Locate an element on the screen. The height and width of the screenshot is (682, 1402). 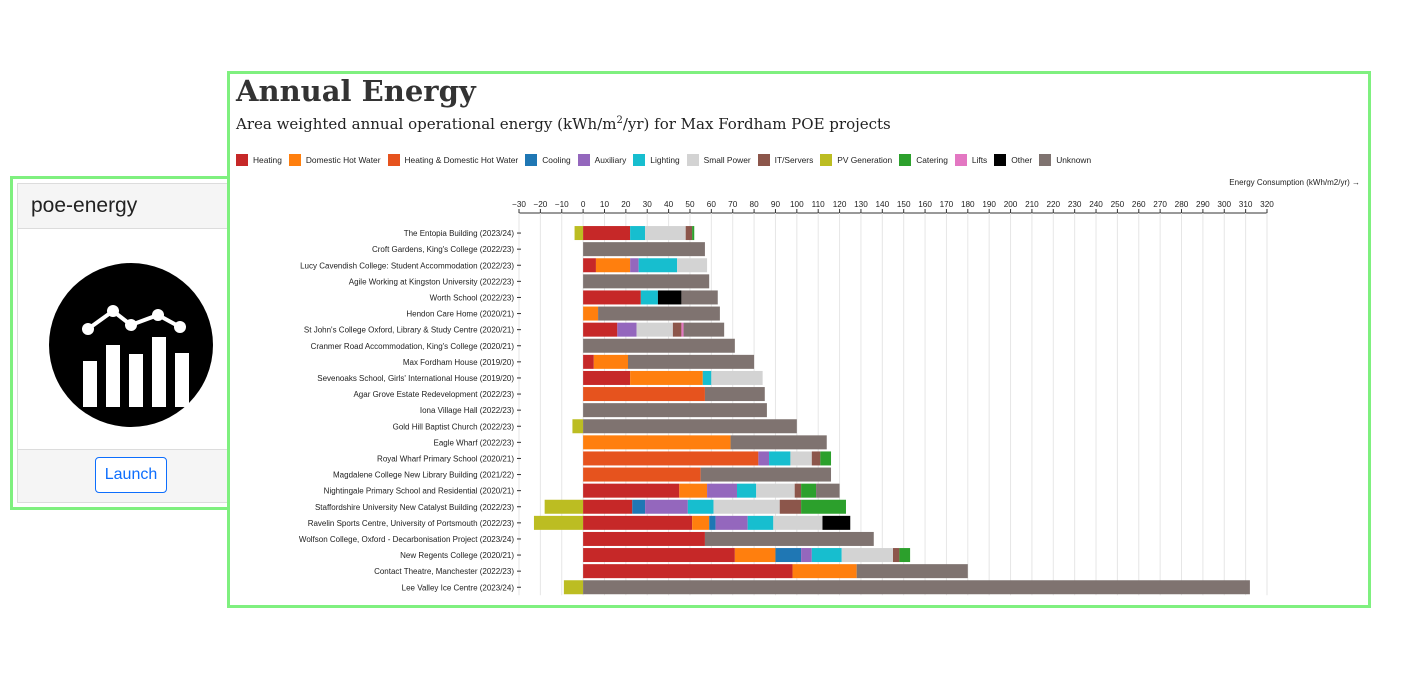
legend-label: Heating is located at coordinates (267, 160).